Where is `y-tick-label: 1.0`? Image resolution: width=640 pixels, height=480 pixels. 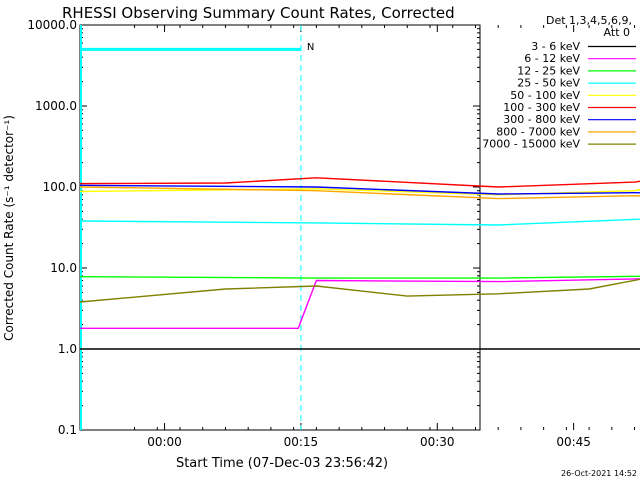
y-tick-label: 1.0 is located at coordinates (67, 349).